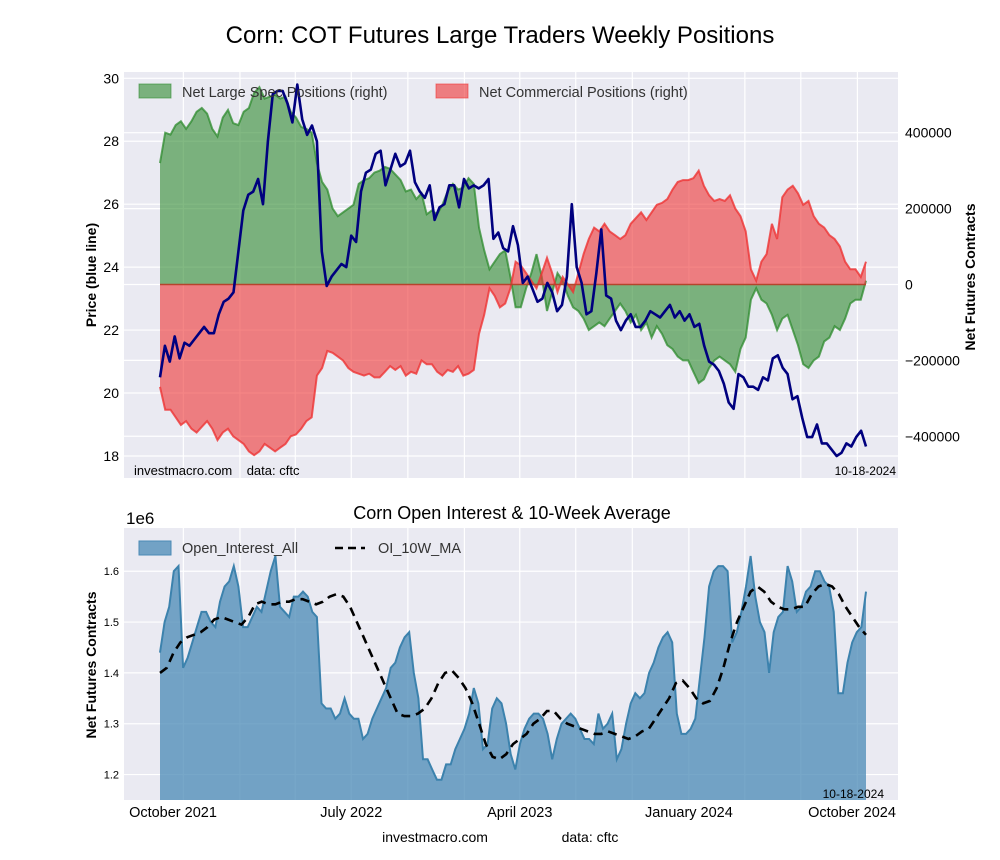 The image size is (1000, 860). What do you see at coordinates (217, 470) in the screenshot?
I see `top-watermark: investmacro.com data: cftc` at bounding box center [217, 470].